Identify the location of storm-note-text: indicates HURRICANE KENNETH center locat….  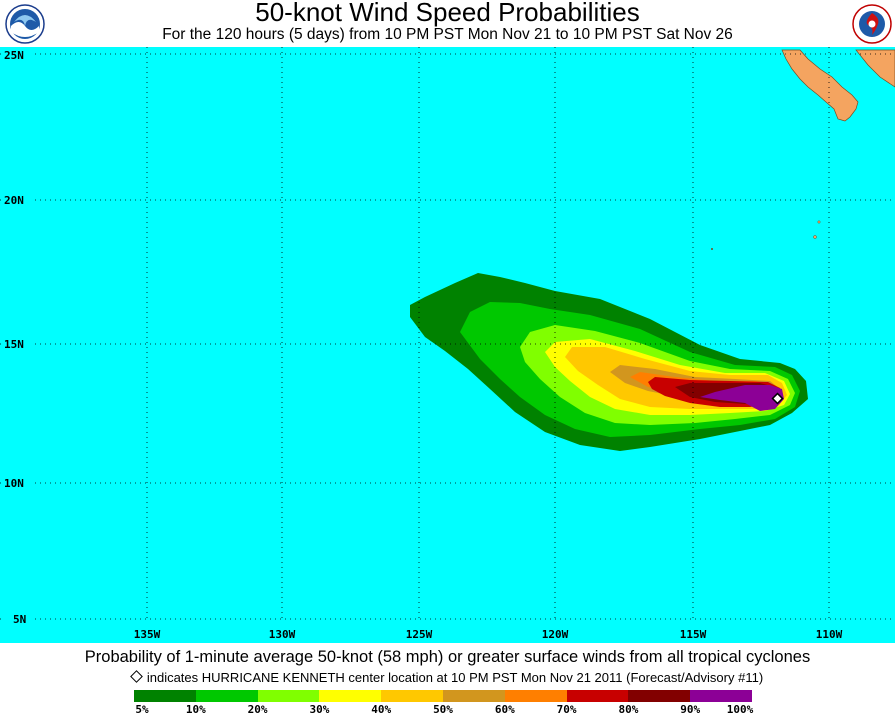
(455, 677).